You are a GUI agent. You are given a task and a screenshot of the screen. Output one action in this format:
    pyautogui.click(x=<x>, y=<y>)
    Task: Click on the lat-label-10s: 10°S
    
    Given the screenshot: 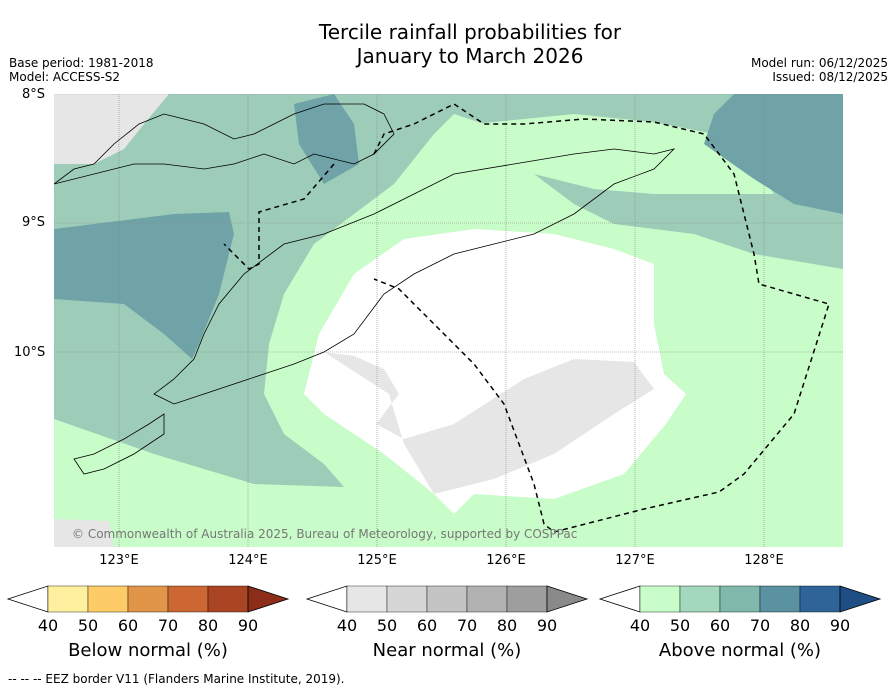 What is the action you would take?
    pyautogui.click(x=30, y=352)
    